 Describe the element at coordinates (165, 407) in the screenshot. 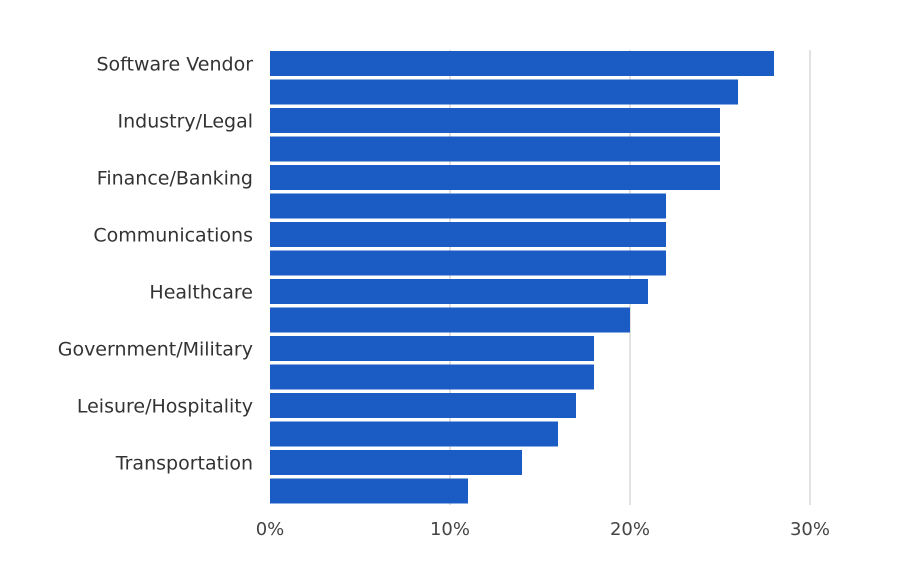

I see `category-label-12: Leisure/Hospitality` at that location.